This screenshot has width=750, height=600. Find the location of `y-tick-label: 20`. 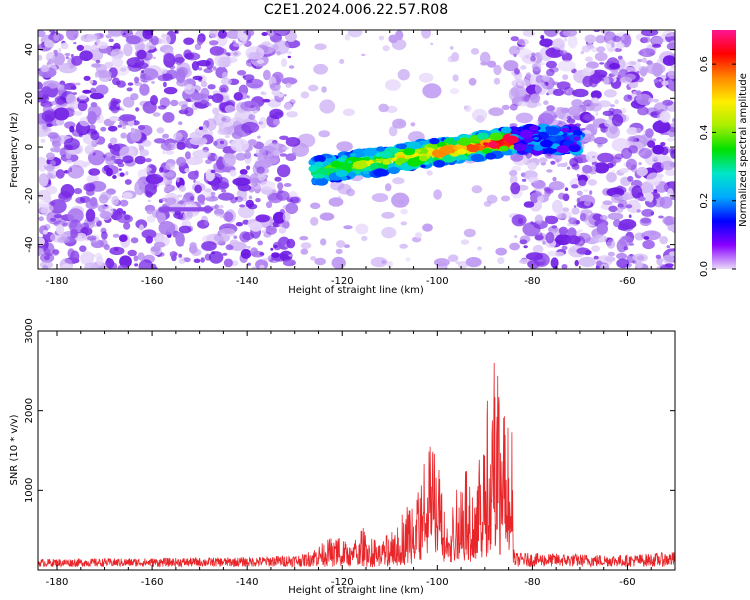

y-tick-label: 20 is located at coordinates (29, 98).